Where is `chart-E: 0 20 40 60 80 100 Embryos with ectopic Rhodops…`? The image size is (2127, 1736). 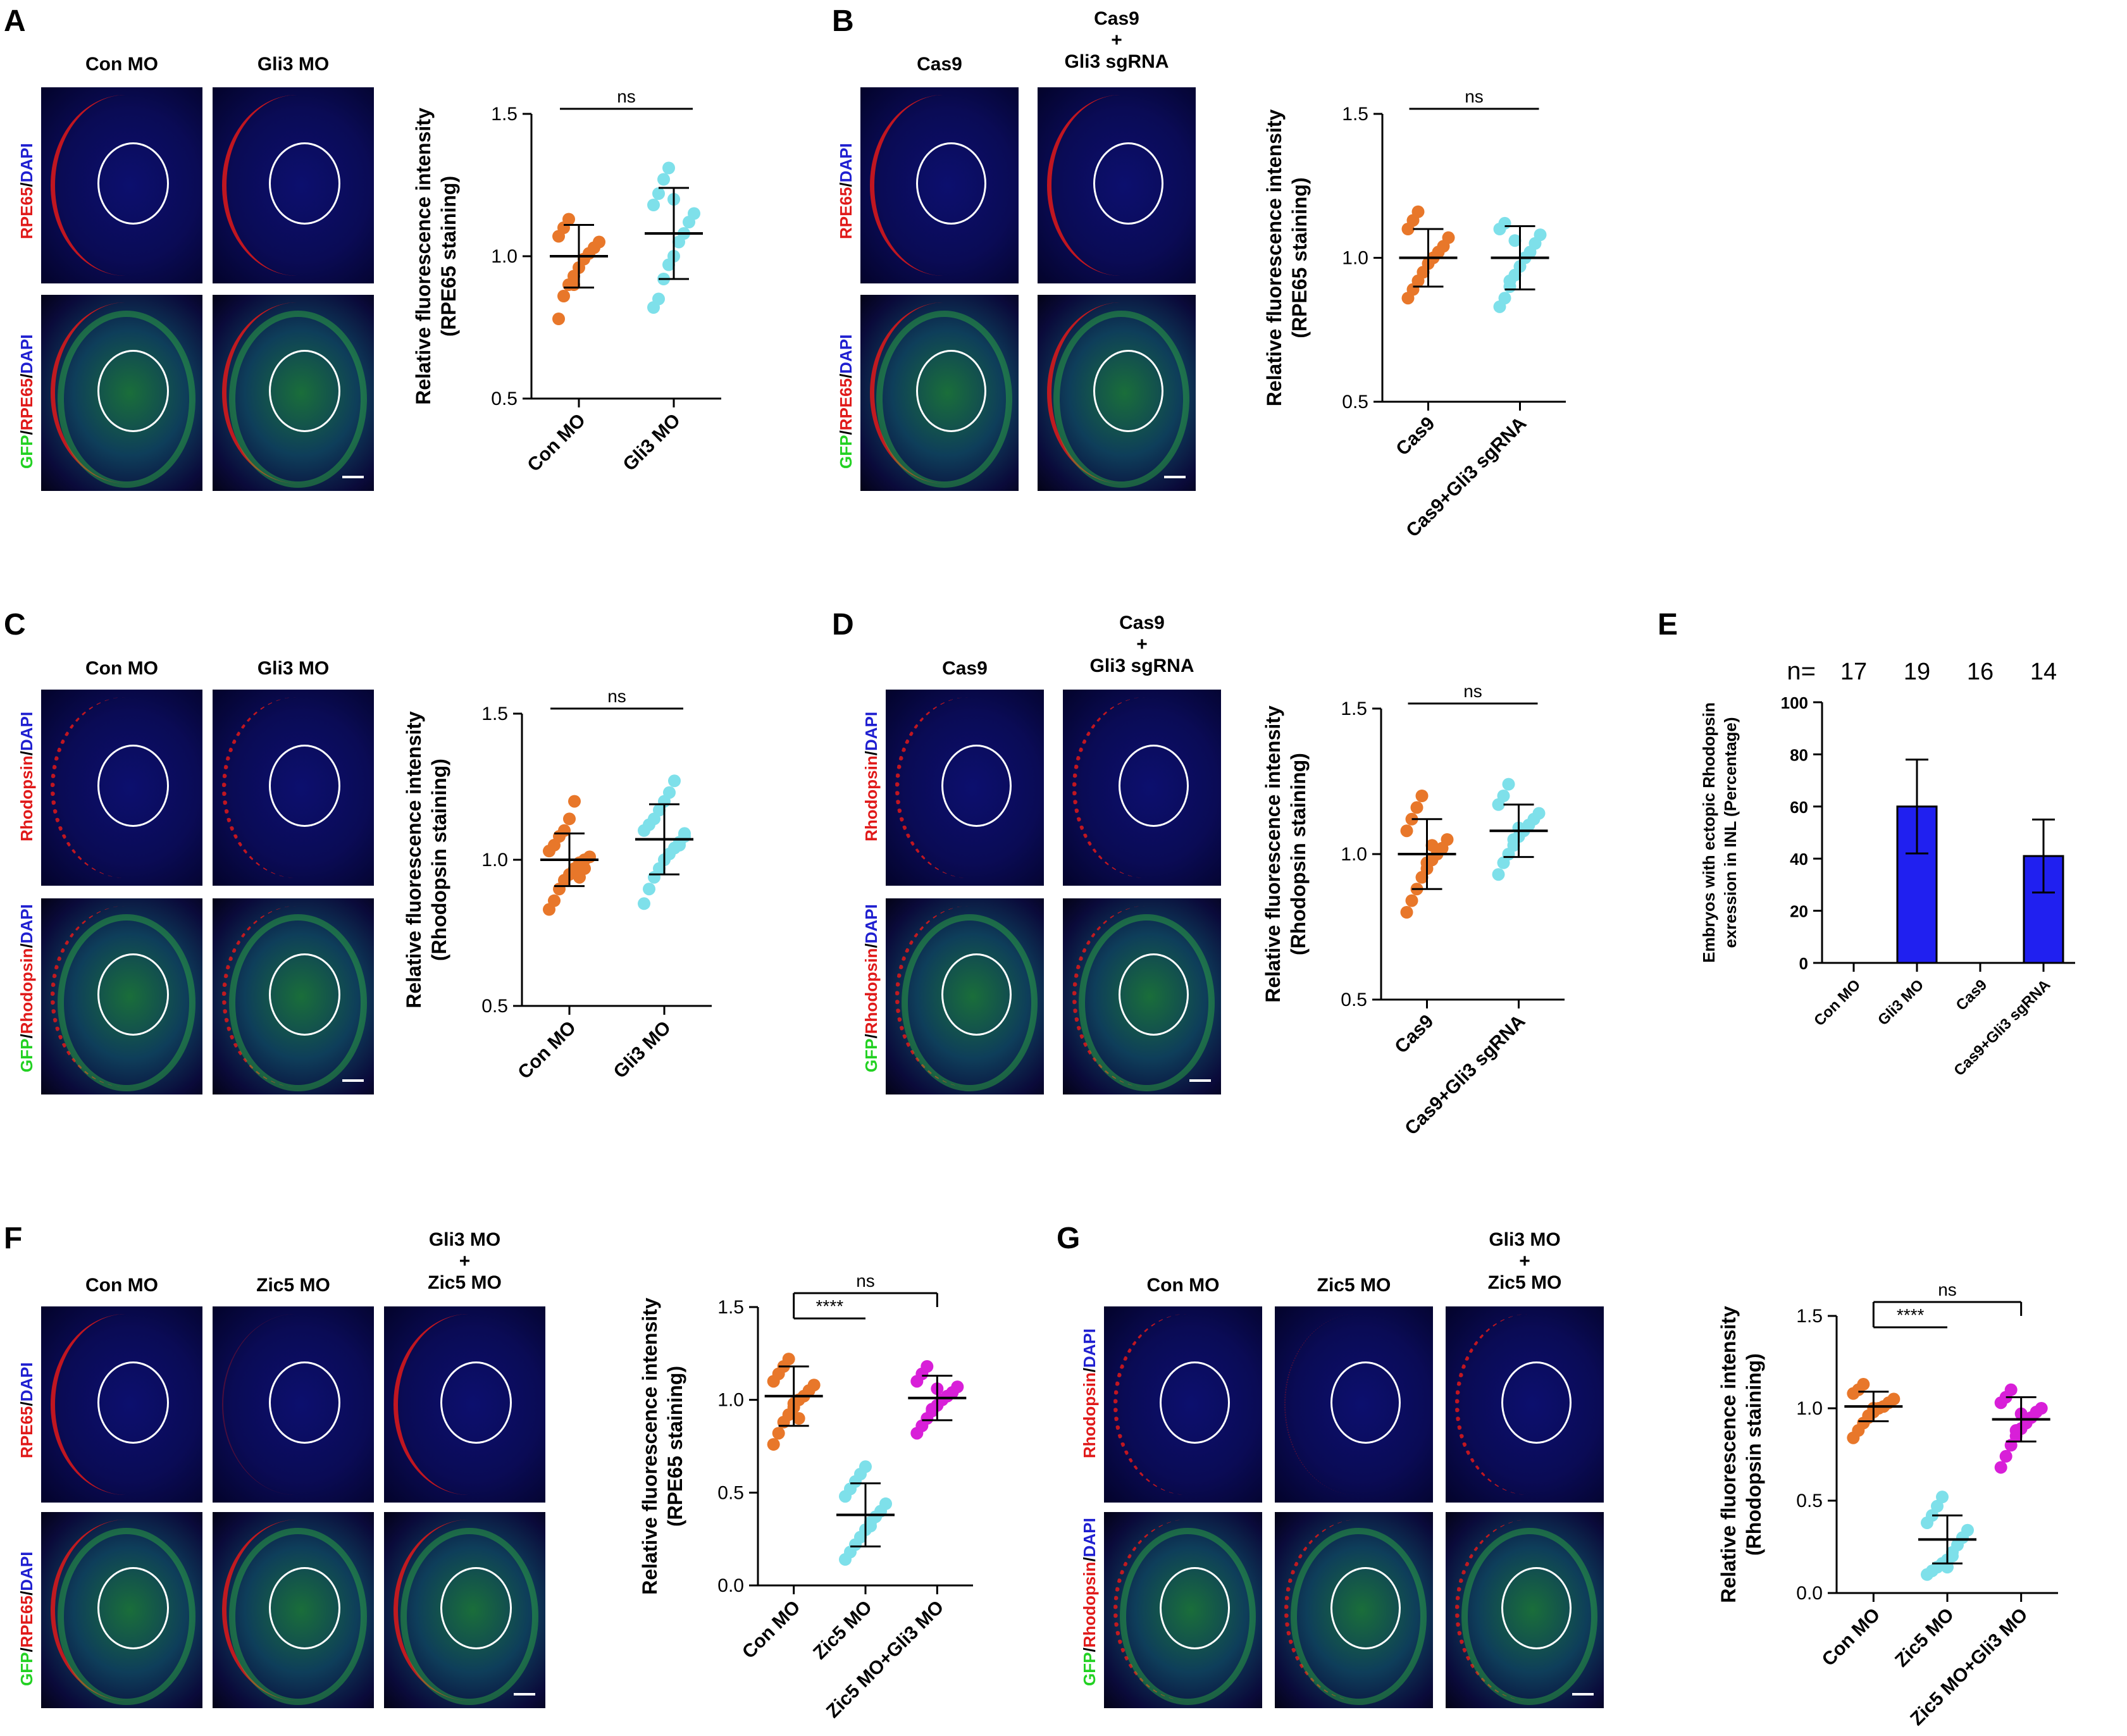
chart-E: 0 20 40 60 80 100 Embryos with ectopic Rhodops… is located at coordinates (1887, 868).